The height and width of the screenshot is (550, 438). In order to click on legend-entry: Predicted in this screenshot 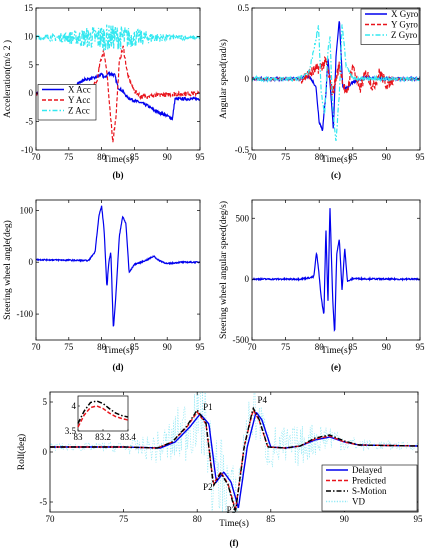, I will do `click(369, 481)`.